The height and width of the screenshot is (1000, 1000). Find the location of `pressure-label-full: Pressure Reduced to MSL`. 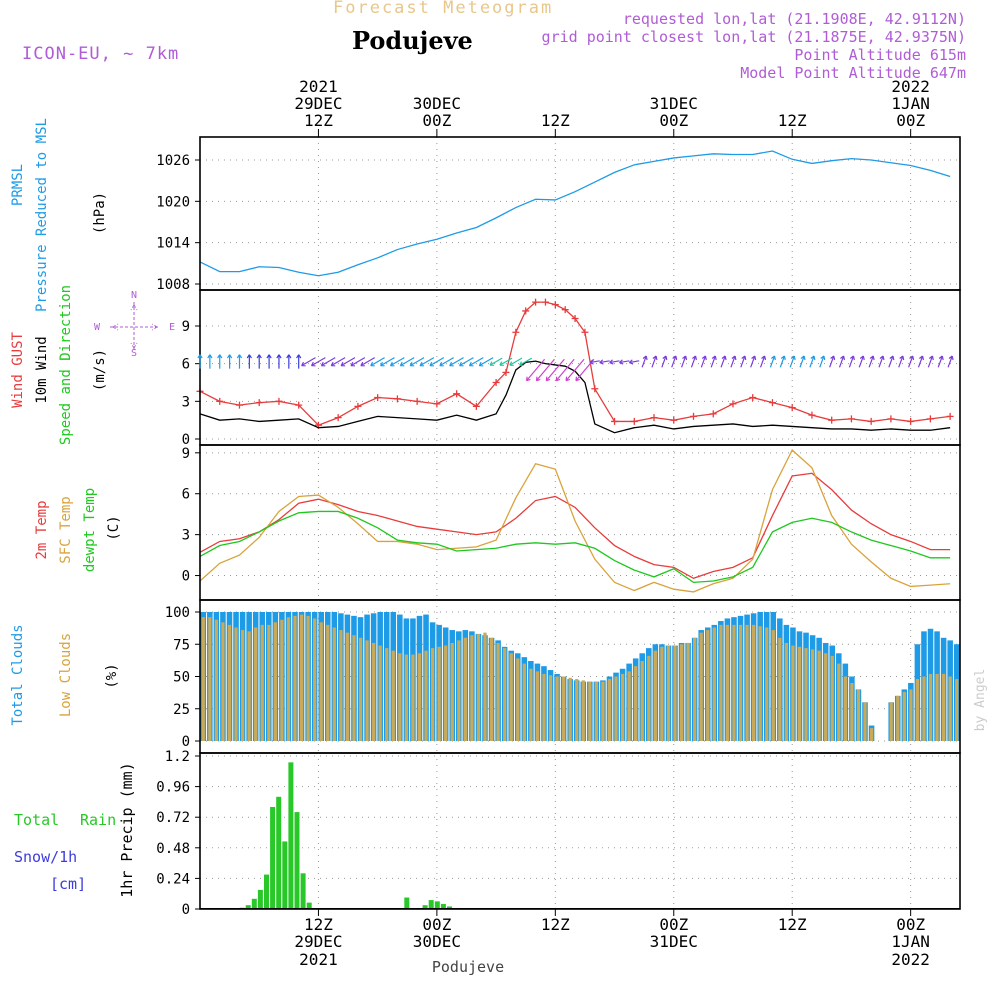

pressure-label-full: Pressure Reduced to MSL is located at coordinates (42, 215).